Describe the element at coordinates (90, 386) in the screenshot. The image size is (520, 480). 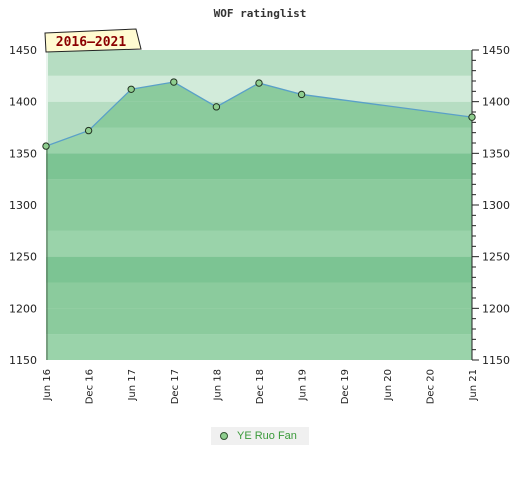
I see `x-tick-label: Dec 16` at that location.